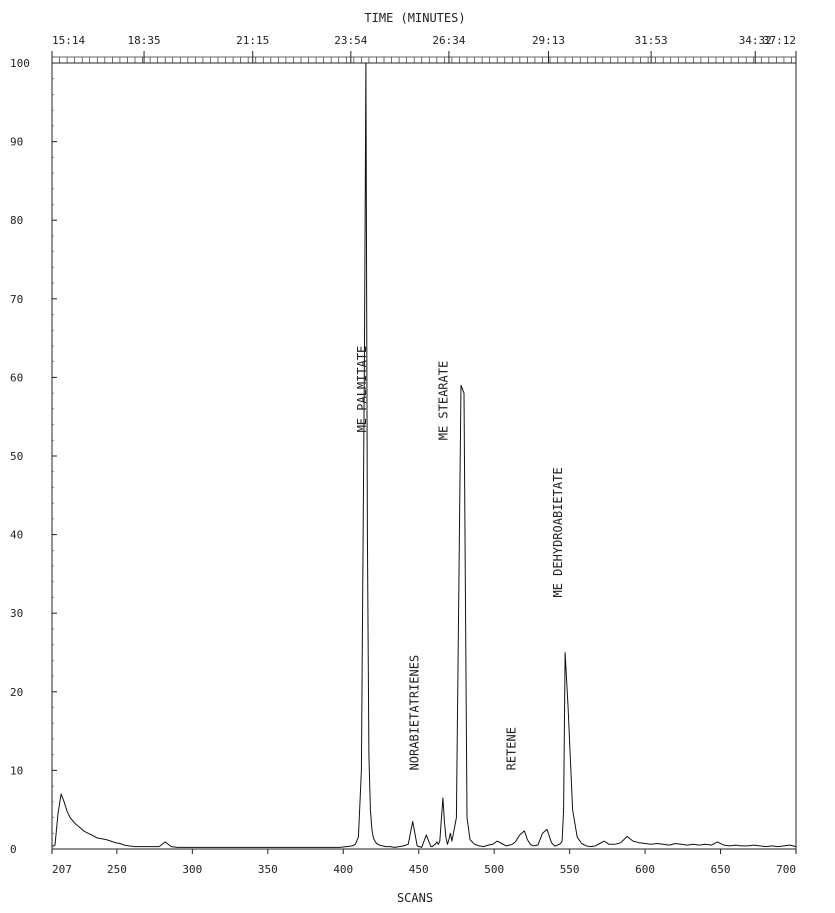 The image size is (835, 913). I want to click on x-tick-label: 400, so click(343, 869).